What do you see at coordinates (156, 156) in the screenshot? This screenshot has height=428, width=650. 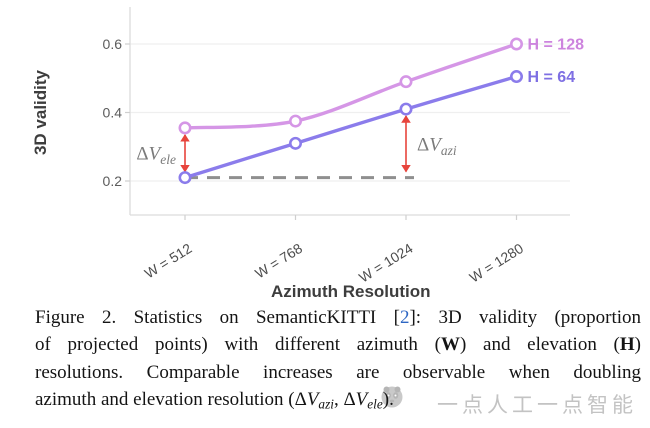 I see `annotation-label-ele: ΔVele` at bounding box center [156, 156].